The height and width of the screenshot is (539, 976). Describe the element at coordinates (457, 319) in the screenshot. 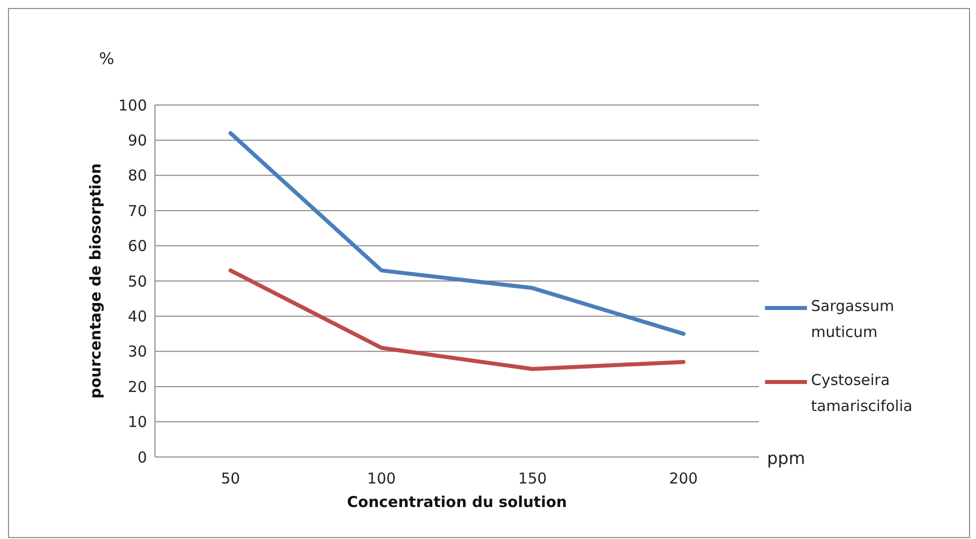

I see `line-series` at that location.